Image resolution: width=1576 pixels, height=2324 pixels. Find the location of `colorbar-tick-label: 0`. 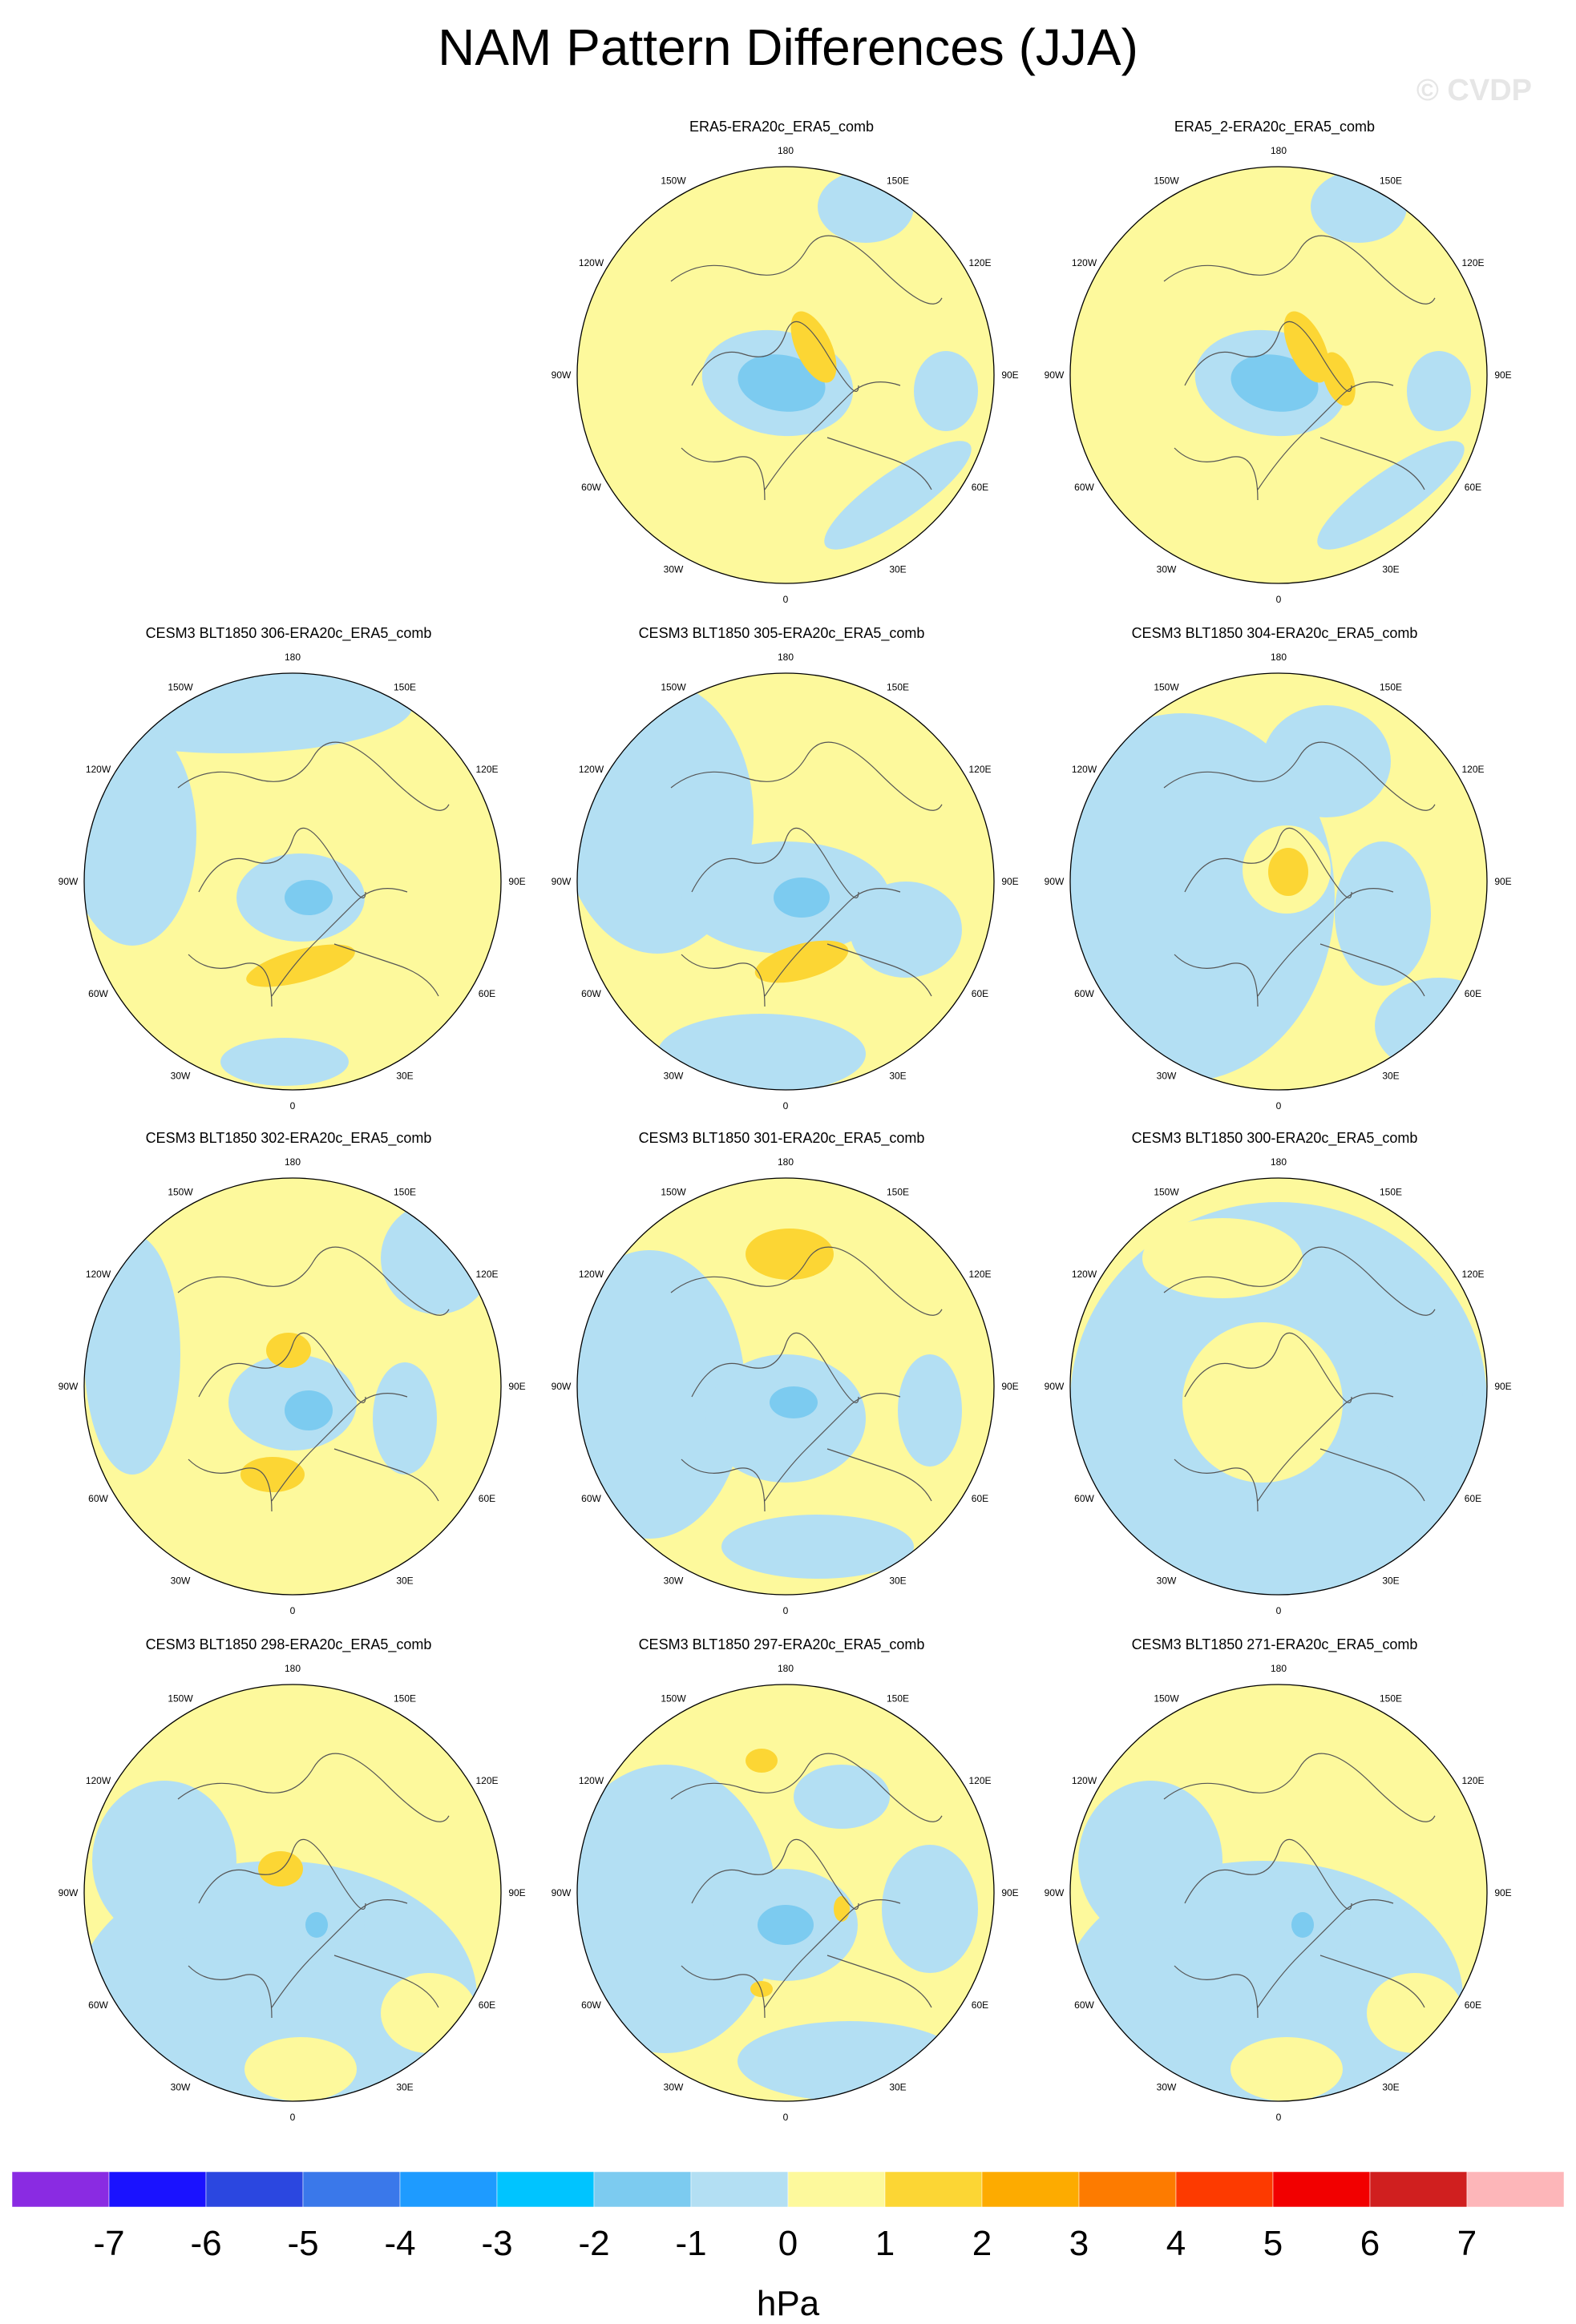

colorbar-tick-label: 0 is located at coordinates (788, 2243).